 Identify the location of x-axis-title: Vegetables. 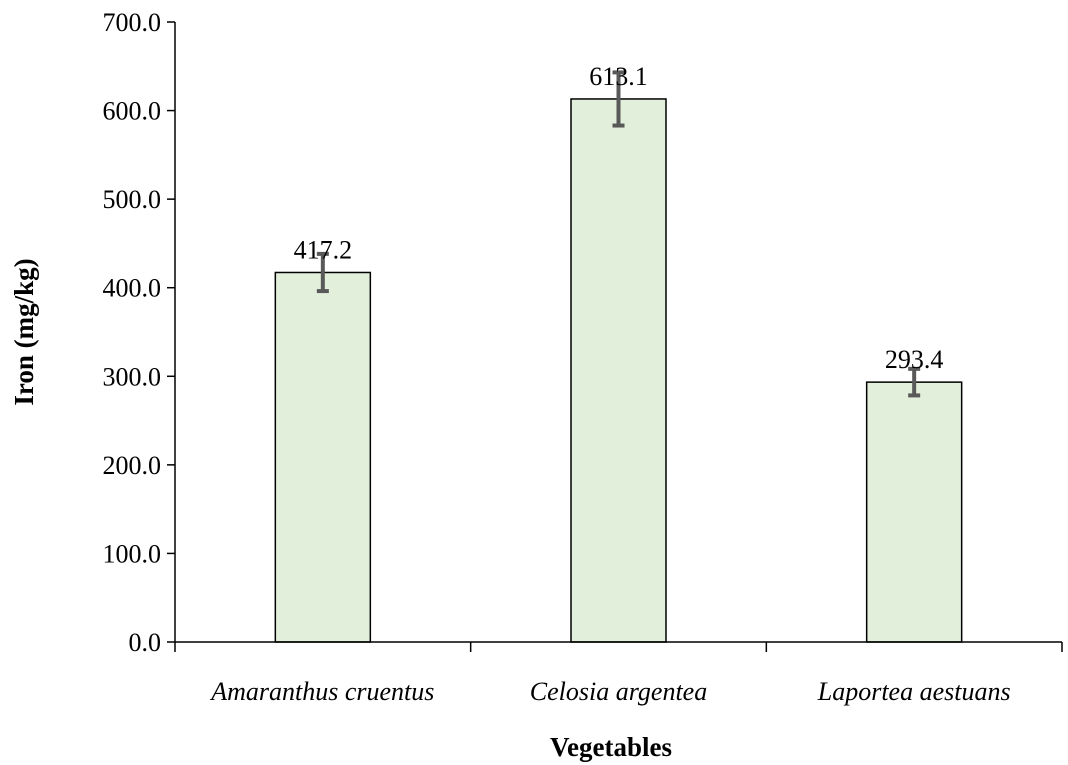
(611, 747).